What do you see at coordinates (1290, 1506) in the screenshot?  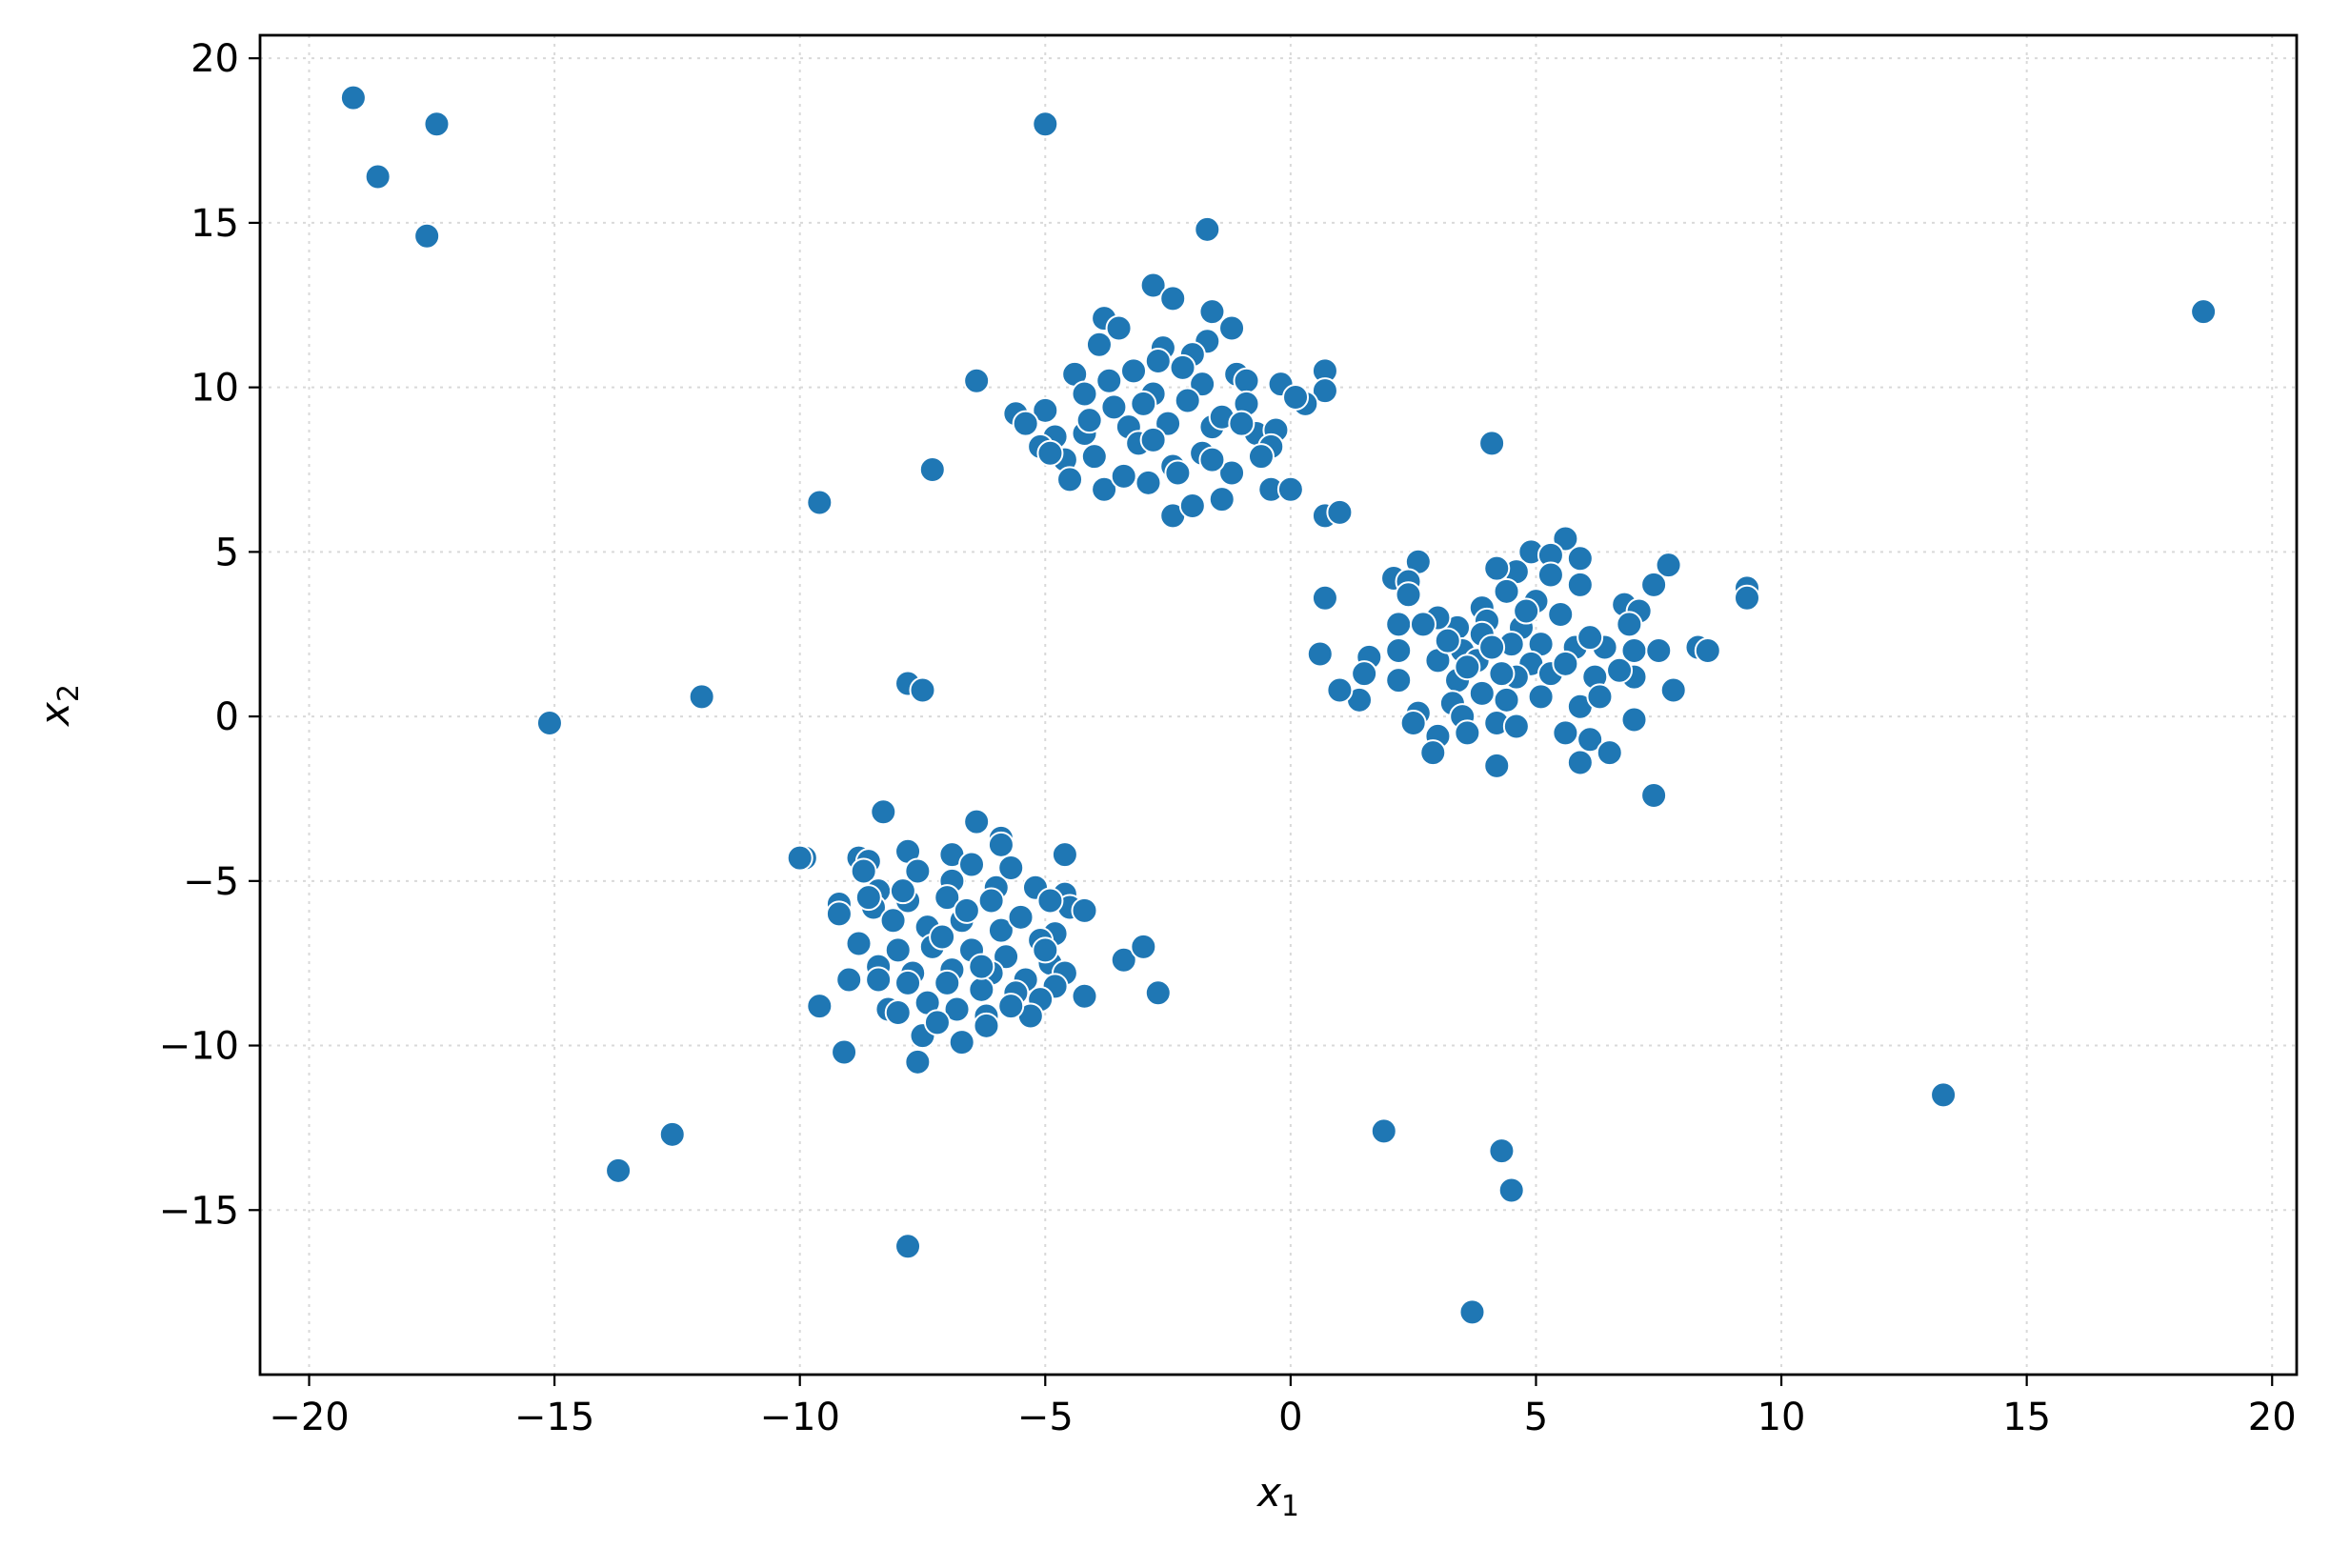 I see `x-axis-label-subscript: 1` at bounding box center [1290, 1506].